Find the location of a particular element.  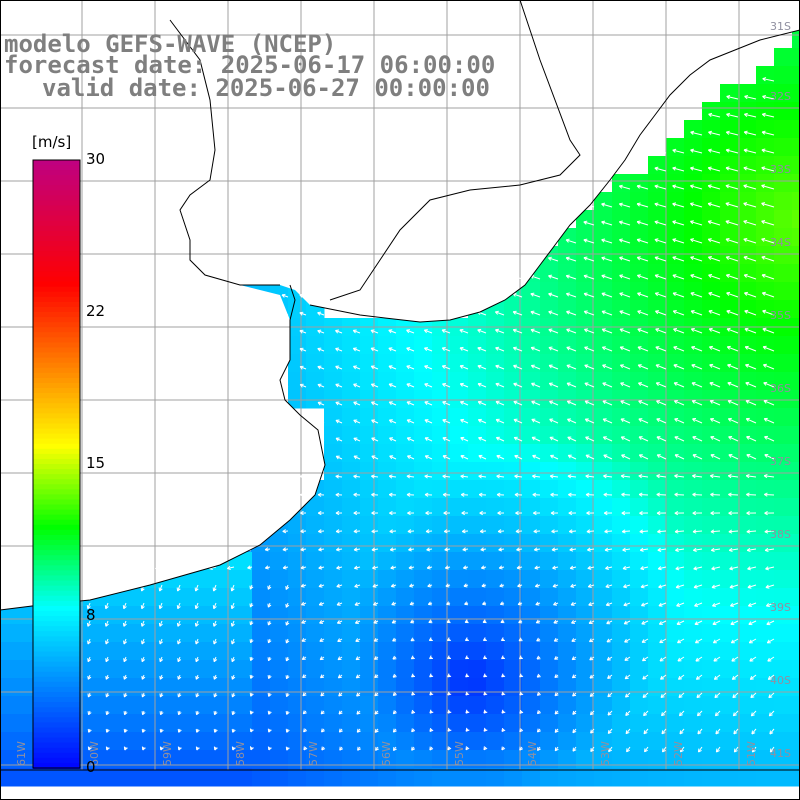

lat-label: 36S is located at coordinates (780, 388).